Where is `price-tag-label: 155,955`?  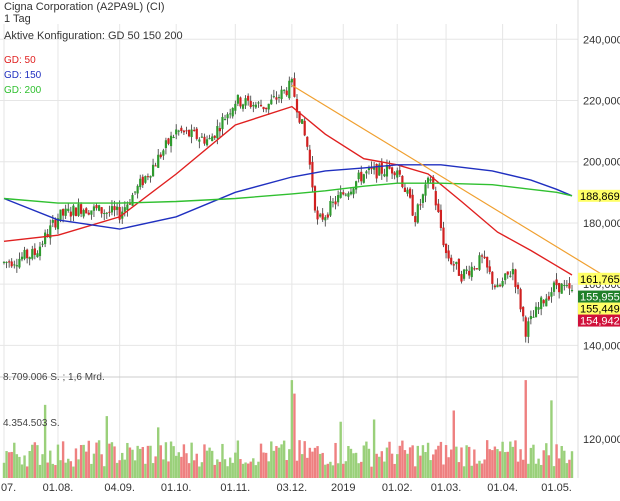 price-tag-label: 155,955 is located at coordinates (600, 298).